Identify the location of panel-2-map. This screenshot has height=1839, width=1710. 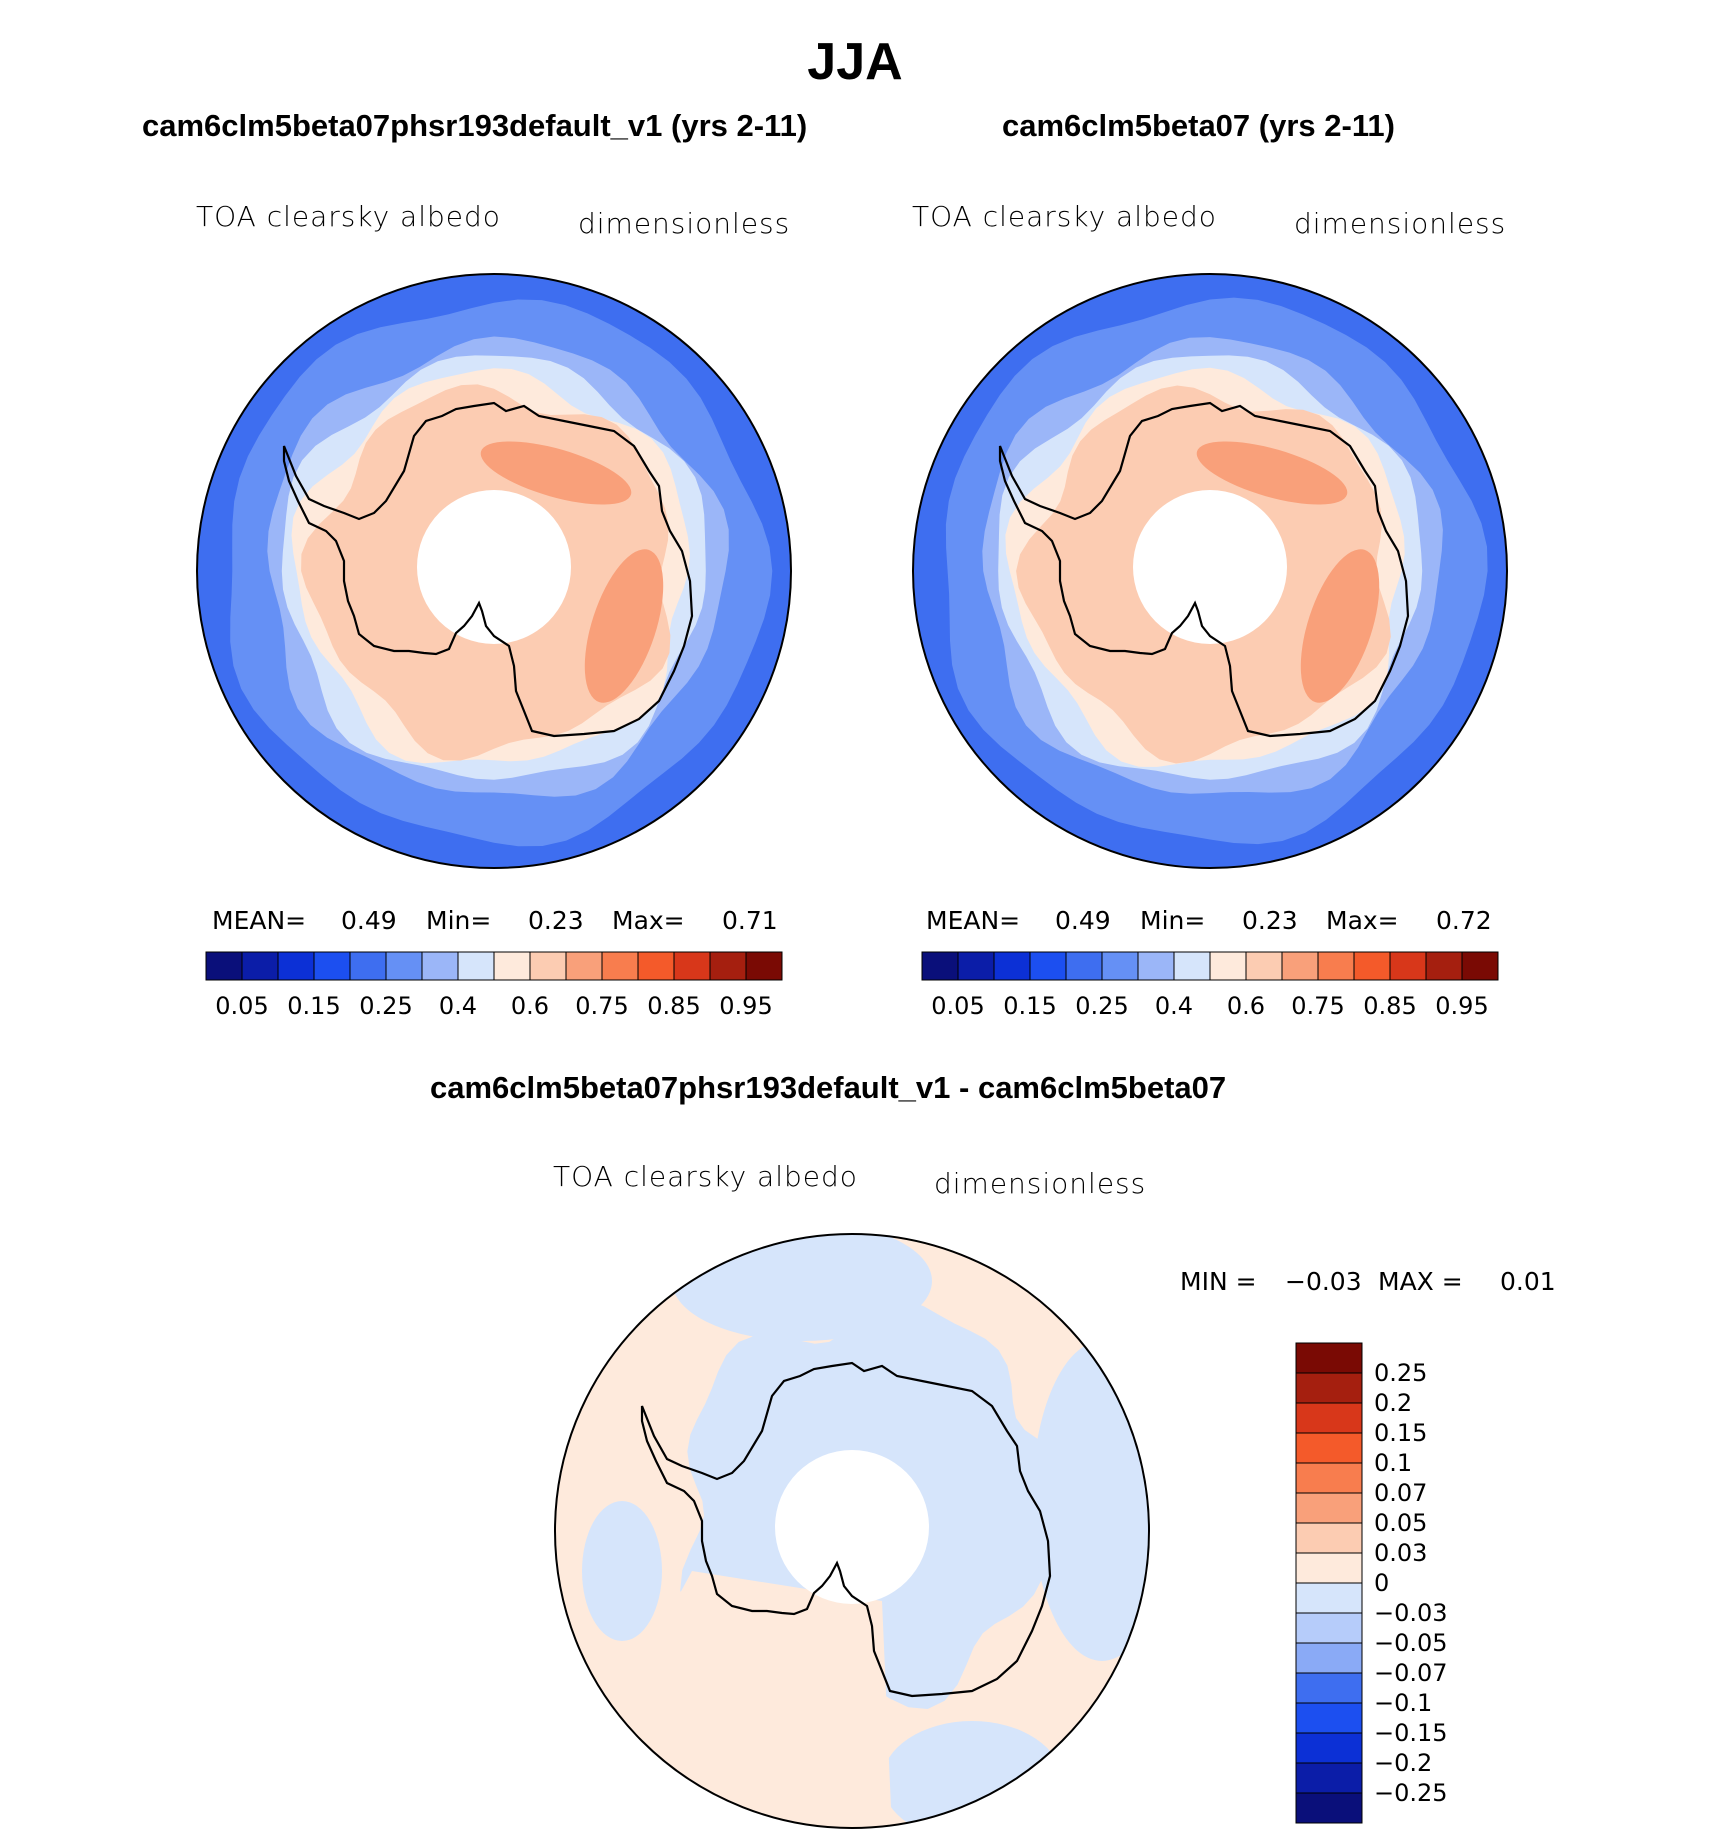
(1210, 571).